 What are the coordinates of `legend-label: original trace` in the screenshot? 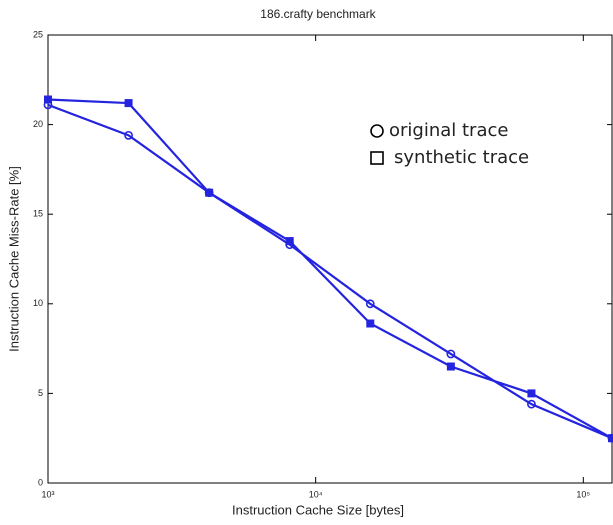 It's located at (448, 130).